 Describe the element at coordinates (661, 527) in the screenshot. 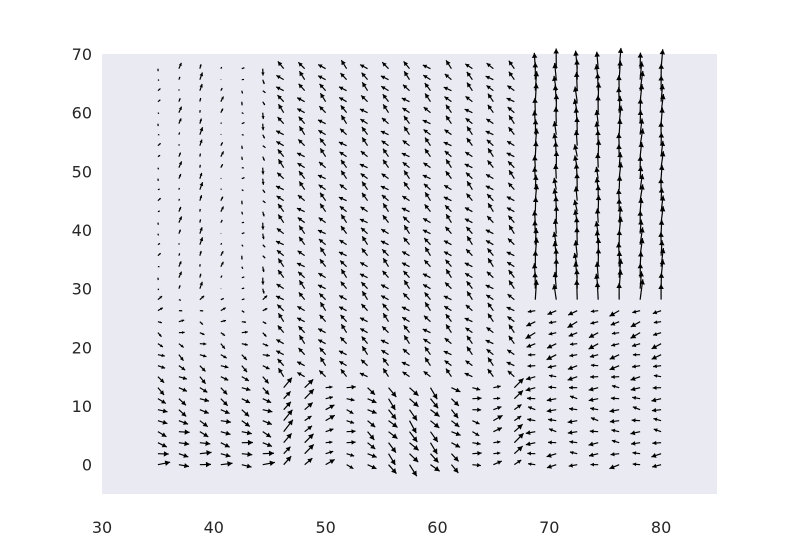

I see `x-tick-label: 80` at that location.